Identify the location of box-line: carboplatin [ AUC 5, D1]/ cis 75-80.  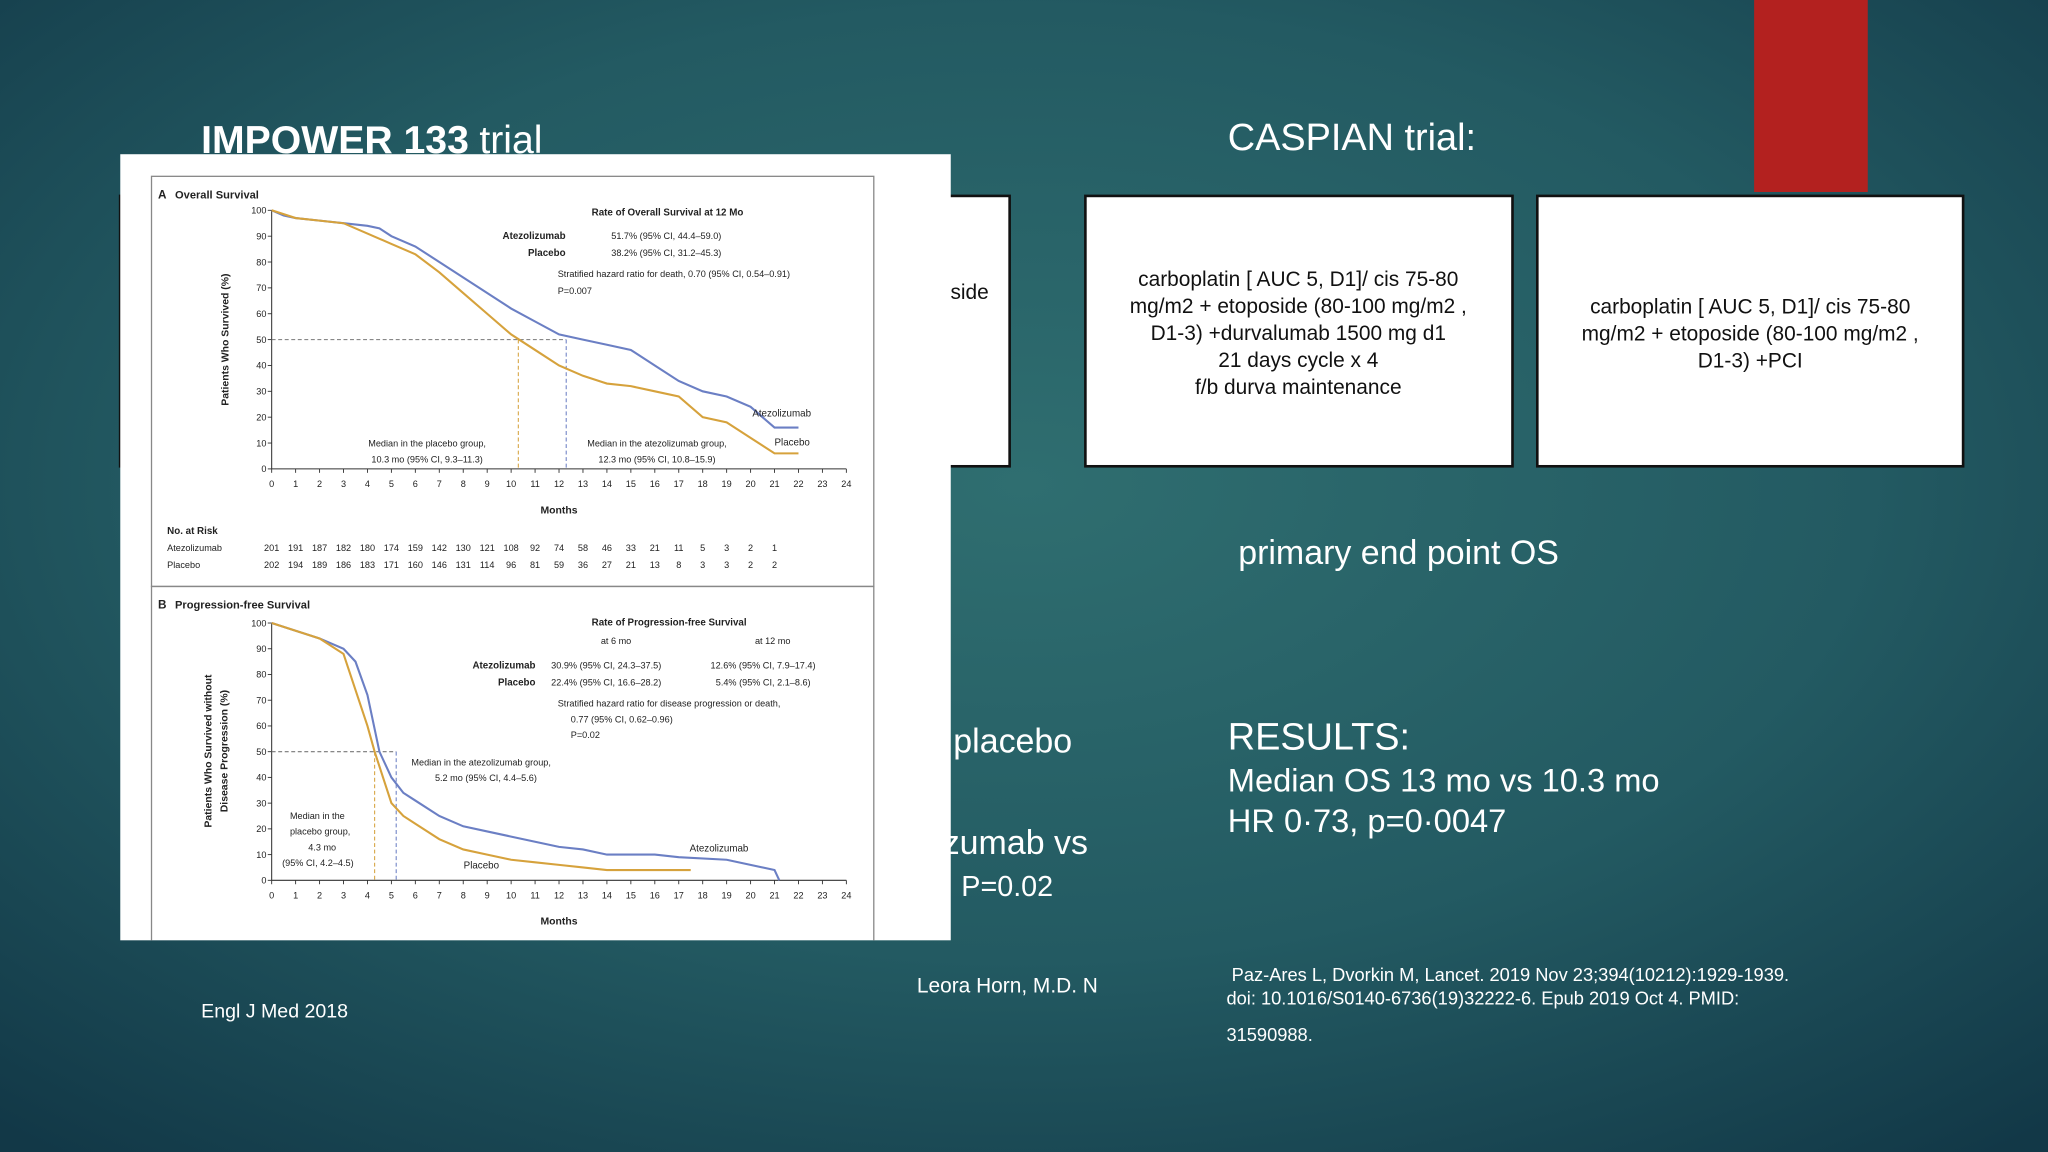
(1298, 279).